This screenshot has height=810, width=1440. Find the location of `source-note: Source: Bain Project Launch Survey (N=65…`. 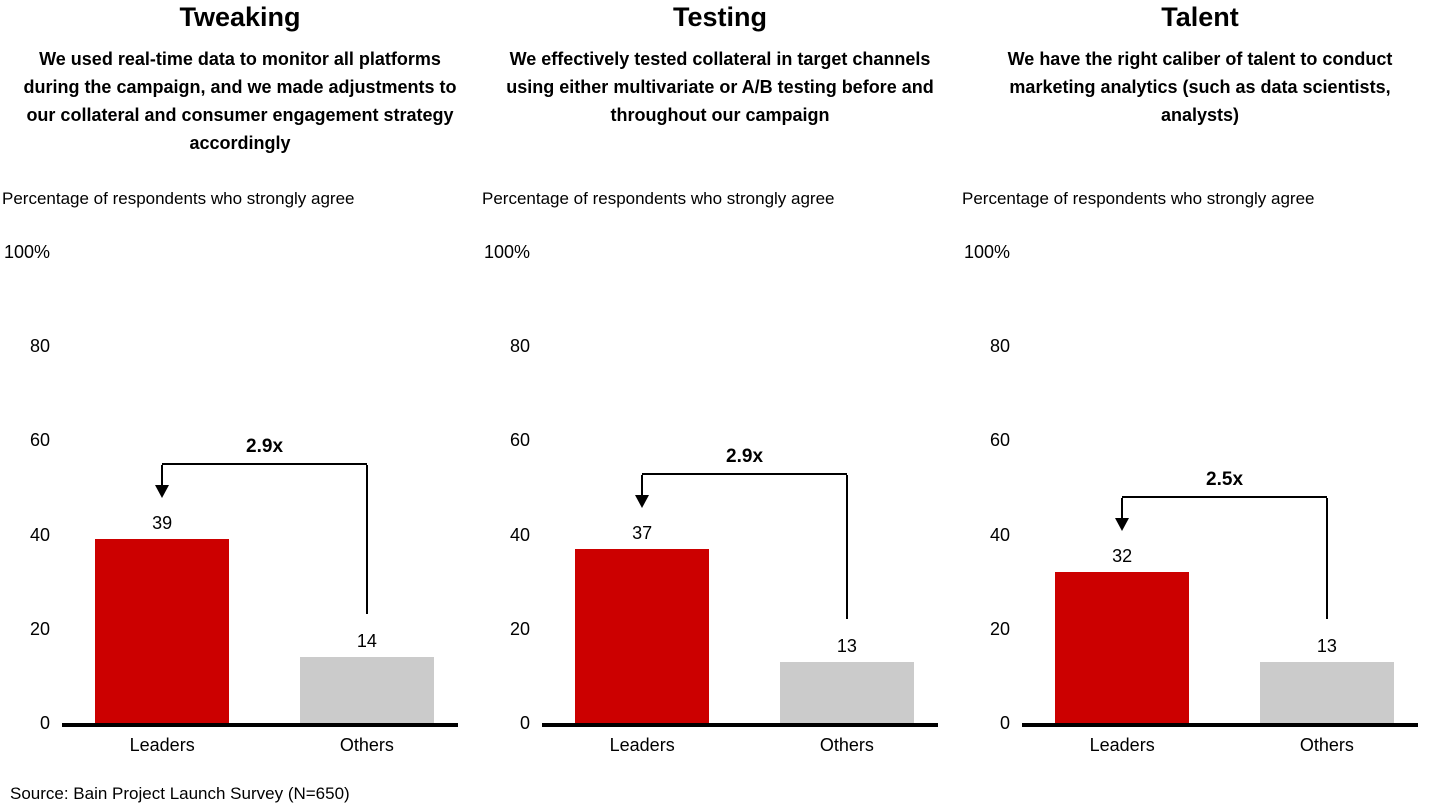

source-note: Source: Bain Project Launch Survey (N=65… is located at coordinates (180, 793).